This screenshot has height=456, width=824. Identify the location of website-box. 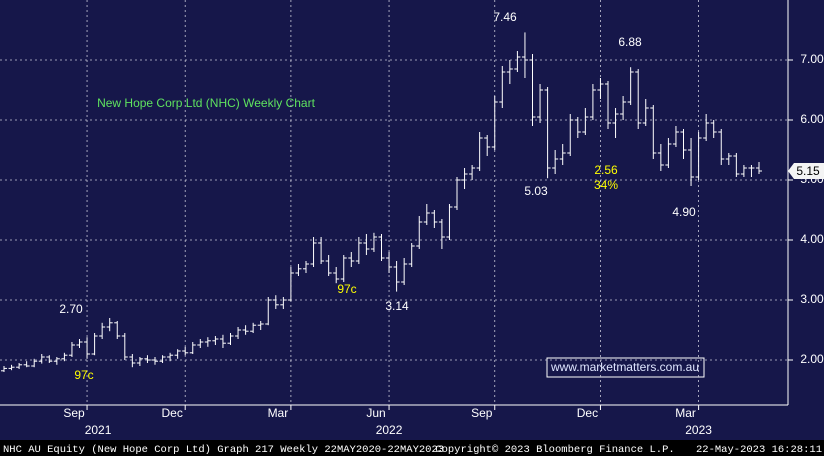
(625, 367).